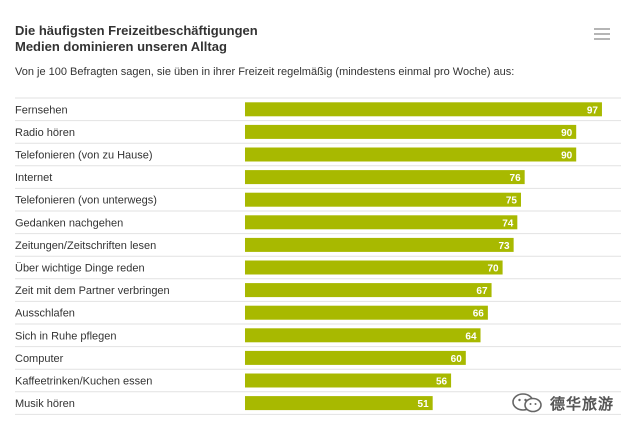 The width and height of the screenshot is (640, 432). I want to click on category-label: Radio hören, so click(45, 133).